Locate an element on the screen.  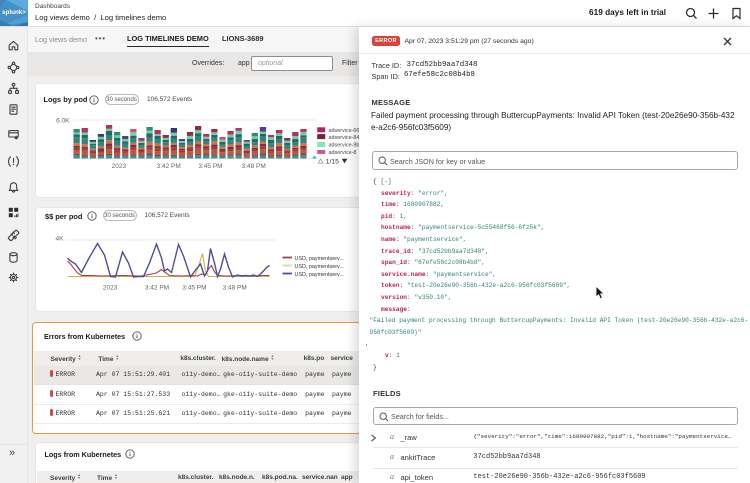
svg-text: 1/15 is located at coordinates (331, 162).